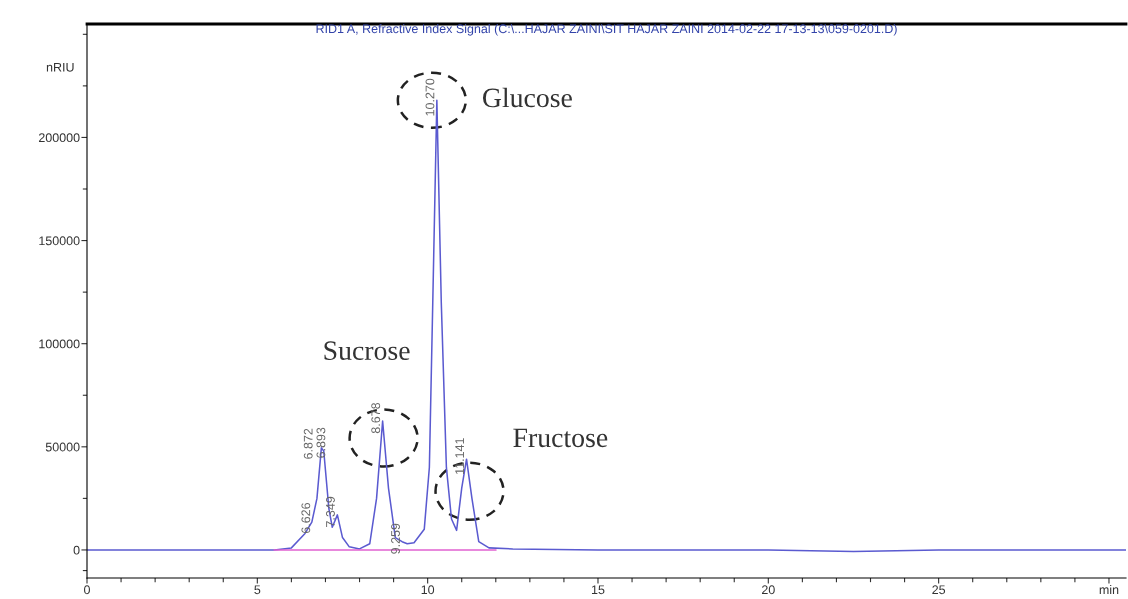  What do you see at coordinates (59, 138) in the screenshot?
I see `y-tick-label: 200000` at bounding box center [59, 138].